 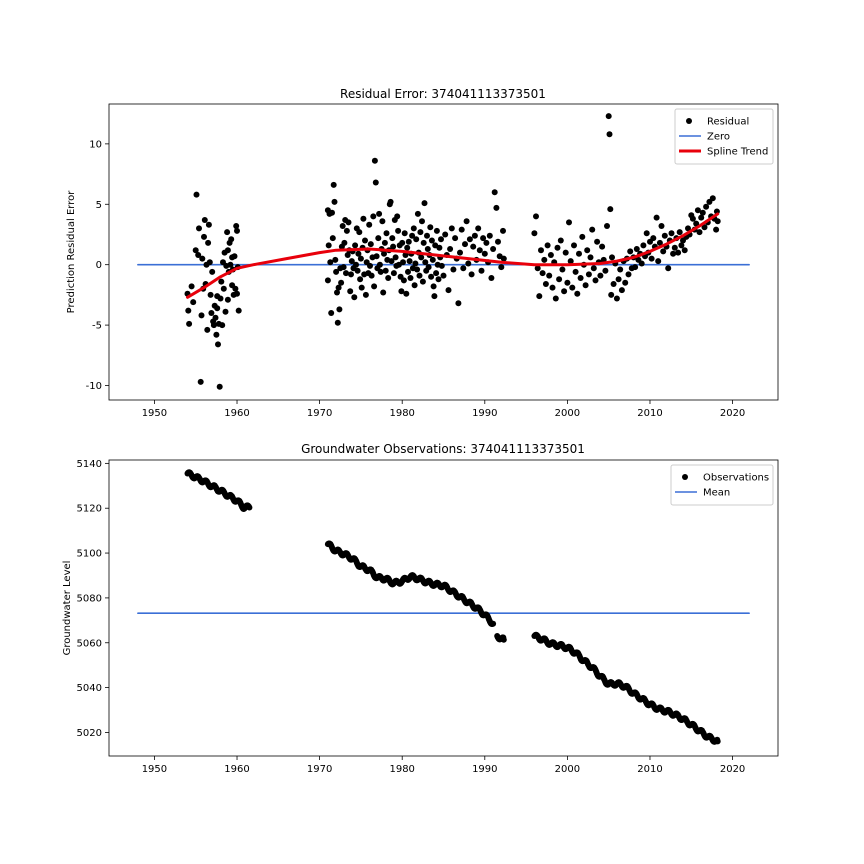 I want to click on groundwater-y-tick-label-5140: 5140, so click(x=89, y=464).